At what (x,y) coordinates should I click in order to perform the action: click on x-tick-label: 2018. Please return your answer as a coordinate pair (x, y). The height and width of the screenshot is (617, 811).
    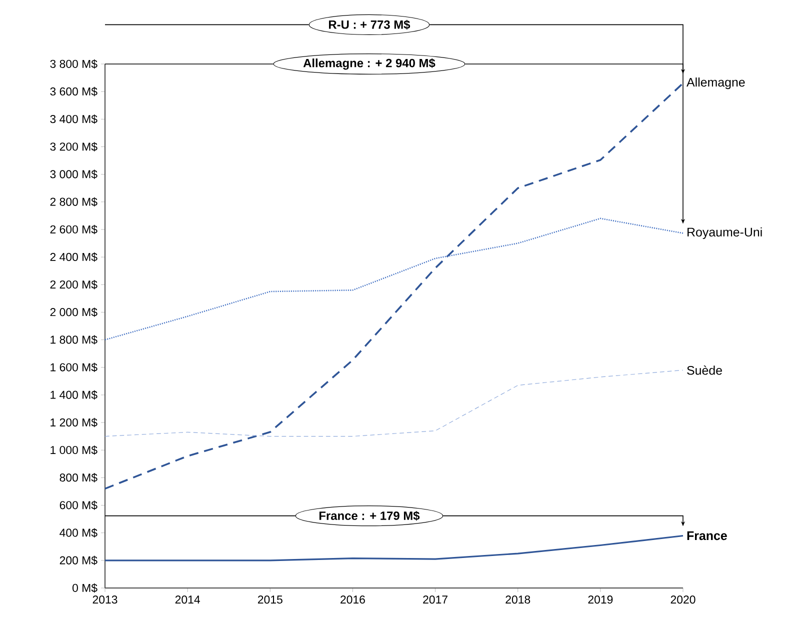
    Looking at the image, I should click on (518, 600).